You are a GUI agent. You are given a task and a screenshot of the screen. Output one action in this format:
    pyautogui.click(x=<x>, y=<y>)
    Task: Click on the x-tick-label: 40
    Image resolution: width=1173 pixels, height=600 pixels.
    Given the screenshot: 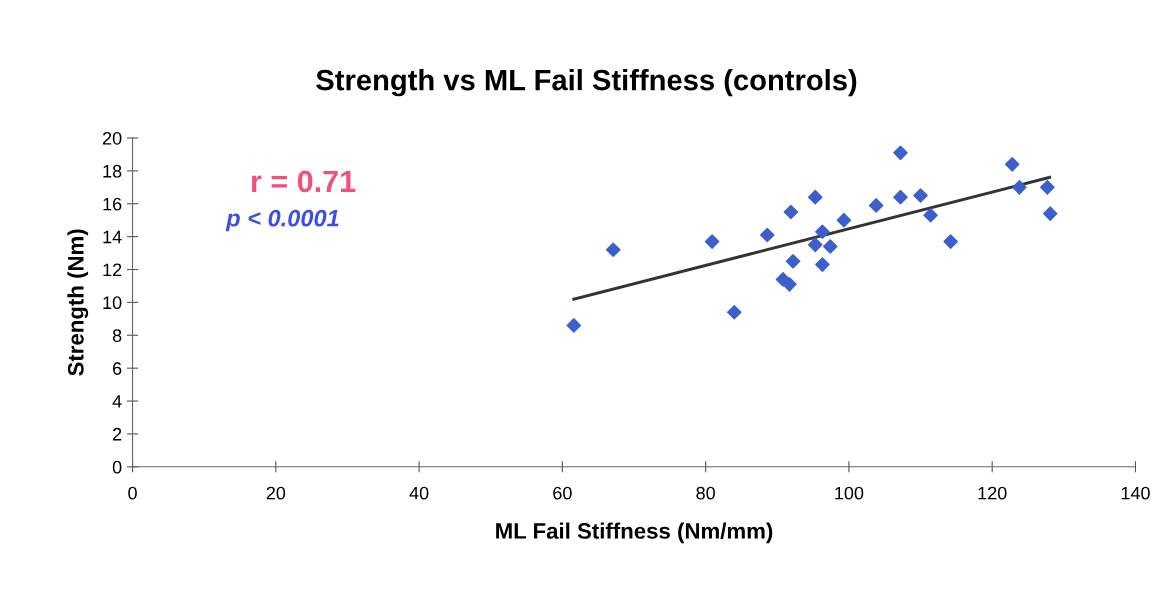 What is the action you would take?
    pyautogui.click(x=419, y=493)
    